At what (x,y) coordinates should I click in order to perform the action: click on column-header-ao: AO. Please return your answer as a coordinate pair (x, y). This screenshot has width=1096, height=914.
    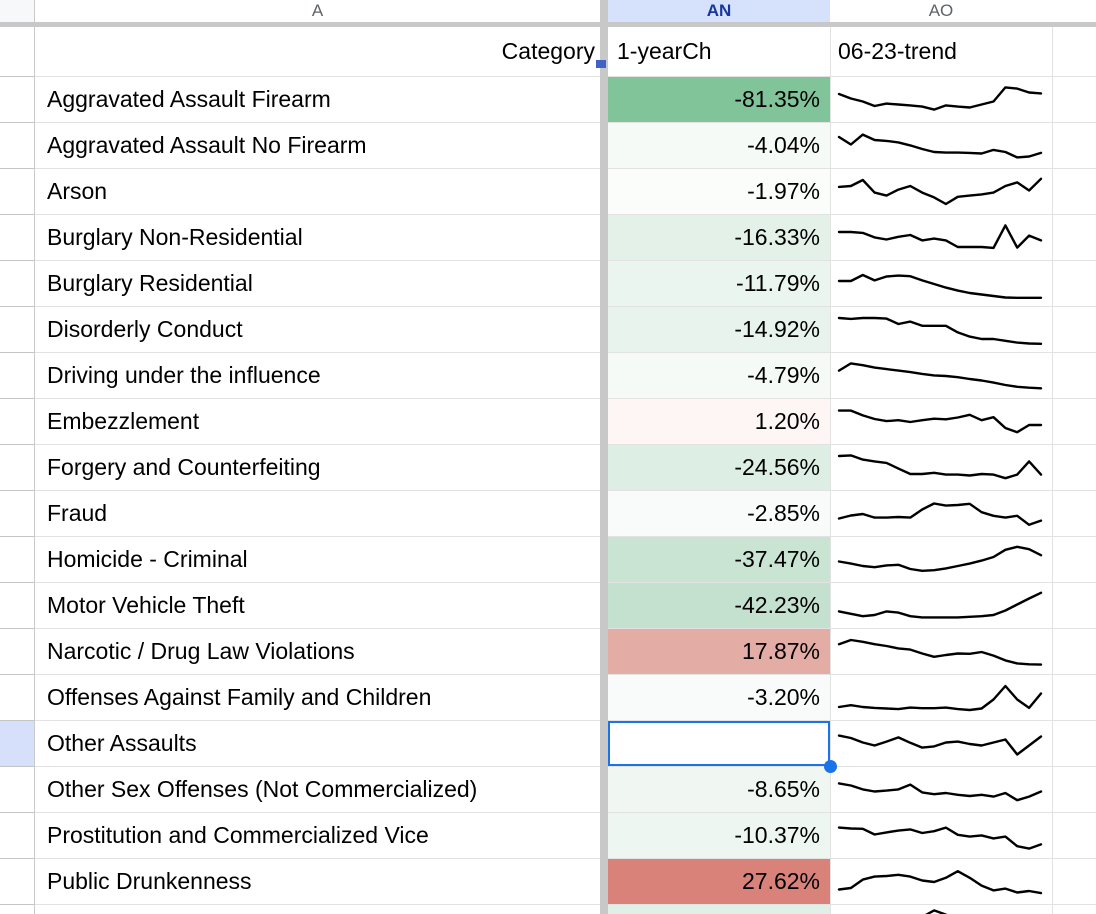
    Looking at the image, I should click on (941, 11).